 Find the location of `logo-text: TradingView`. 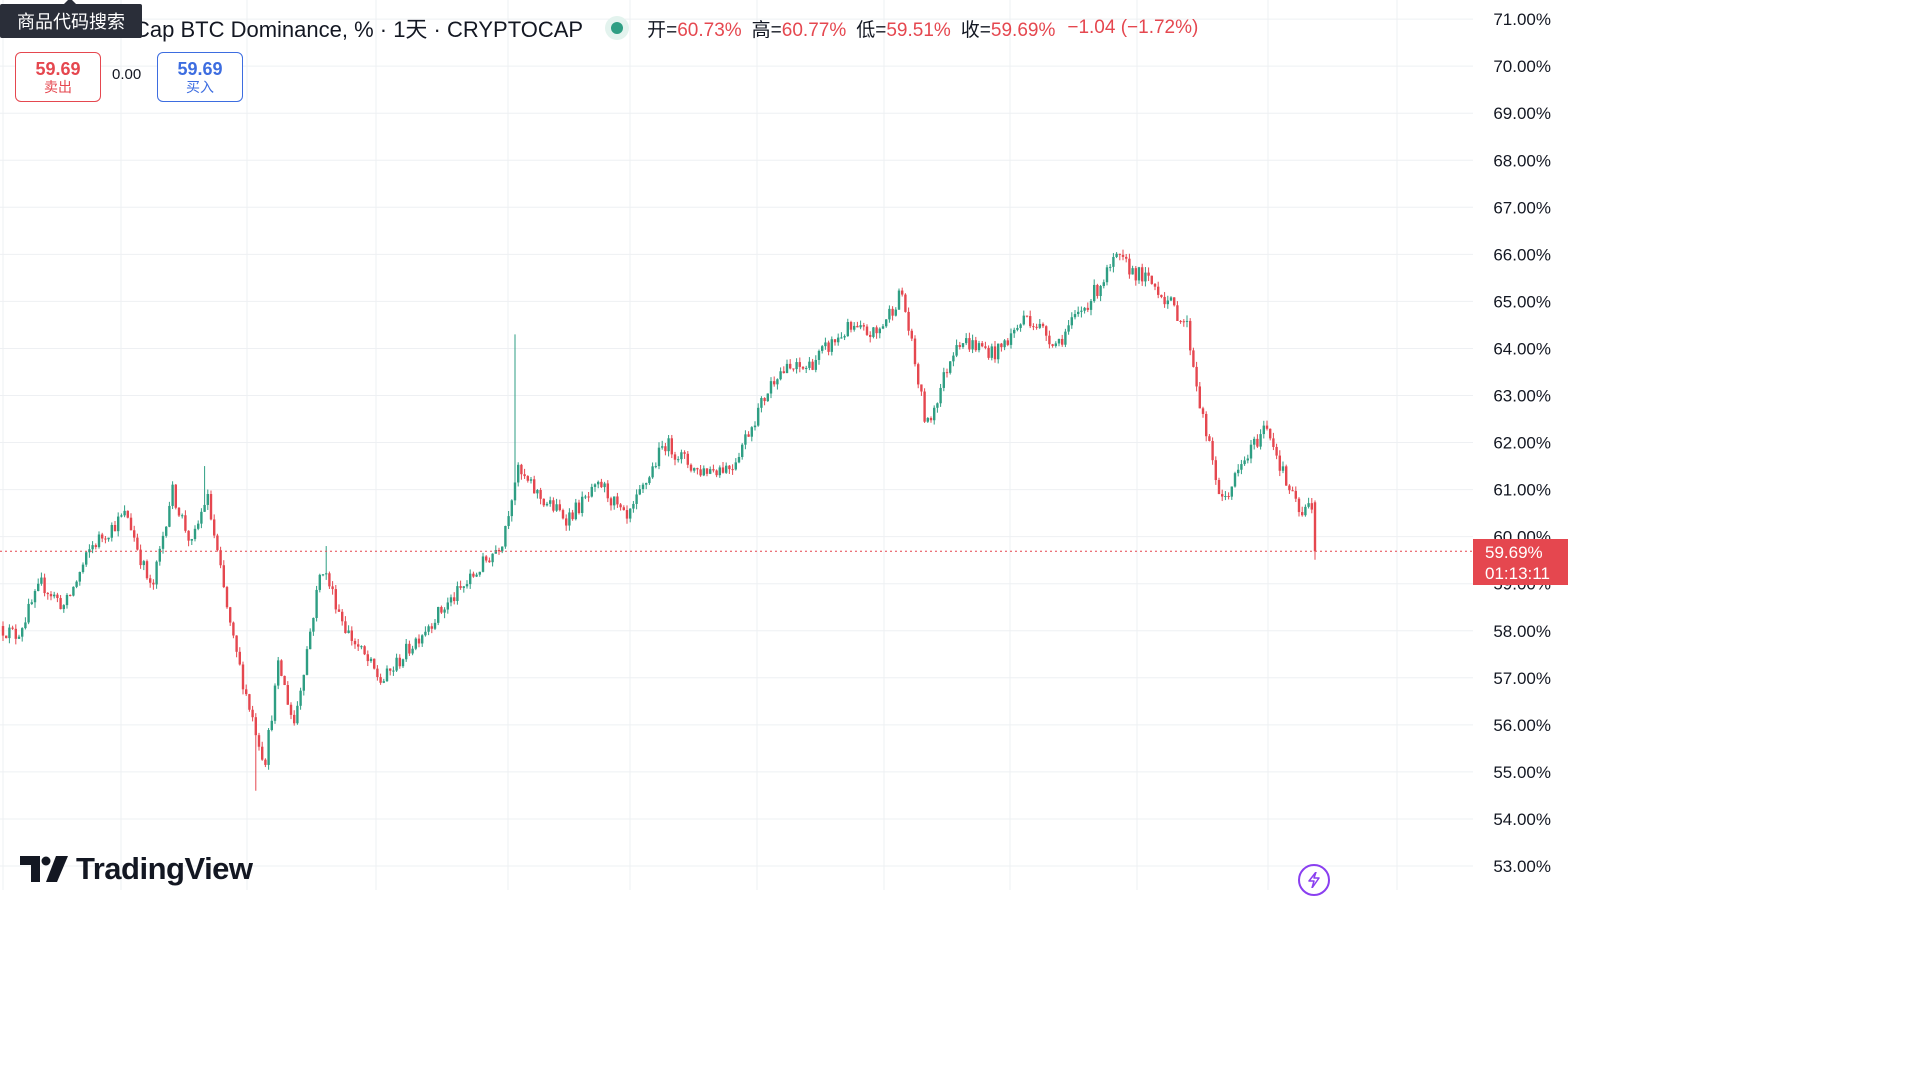

logo-text: TradingView is located at coordinates (164, 868).